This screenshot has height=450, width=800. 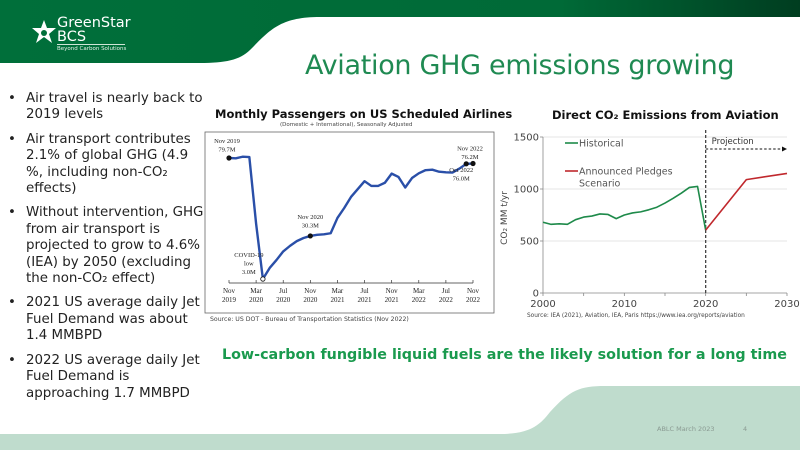 What do you see at coordinates (624, 304) in the screenshot?
I see `x-tick-label: 2010` at bounding box center [624, 304].